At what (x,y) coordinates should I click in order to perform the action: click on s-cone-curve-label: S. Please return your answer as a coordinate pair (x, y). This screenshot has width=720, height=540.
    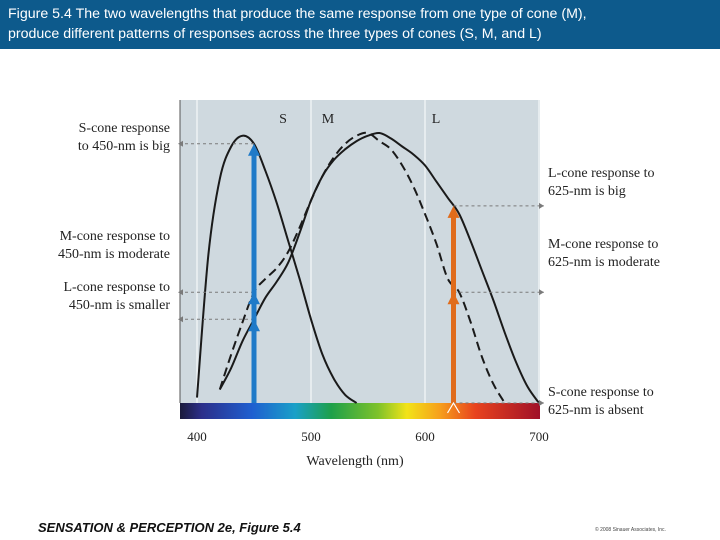
    Looking at the image, I should click on (283, 119).